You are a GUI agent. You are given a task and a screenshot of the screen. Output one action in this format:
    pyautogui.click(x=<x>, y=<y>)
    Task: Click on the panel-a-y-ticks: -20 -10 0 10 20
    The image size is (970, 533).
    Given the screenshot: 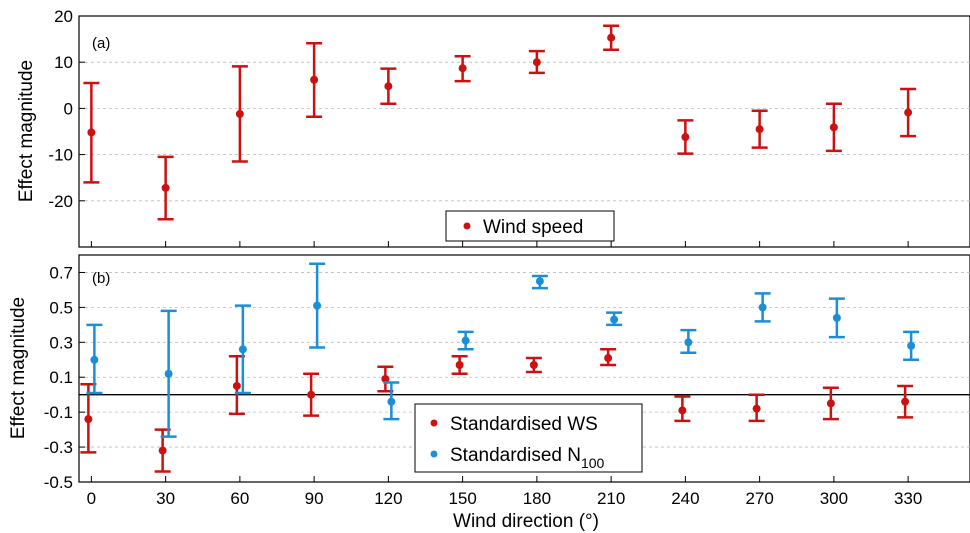 What is the action you would take?
    pyautogui.click(x=66, y=109)
    